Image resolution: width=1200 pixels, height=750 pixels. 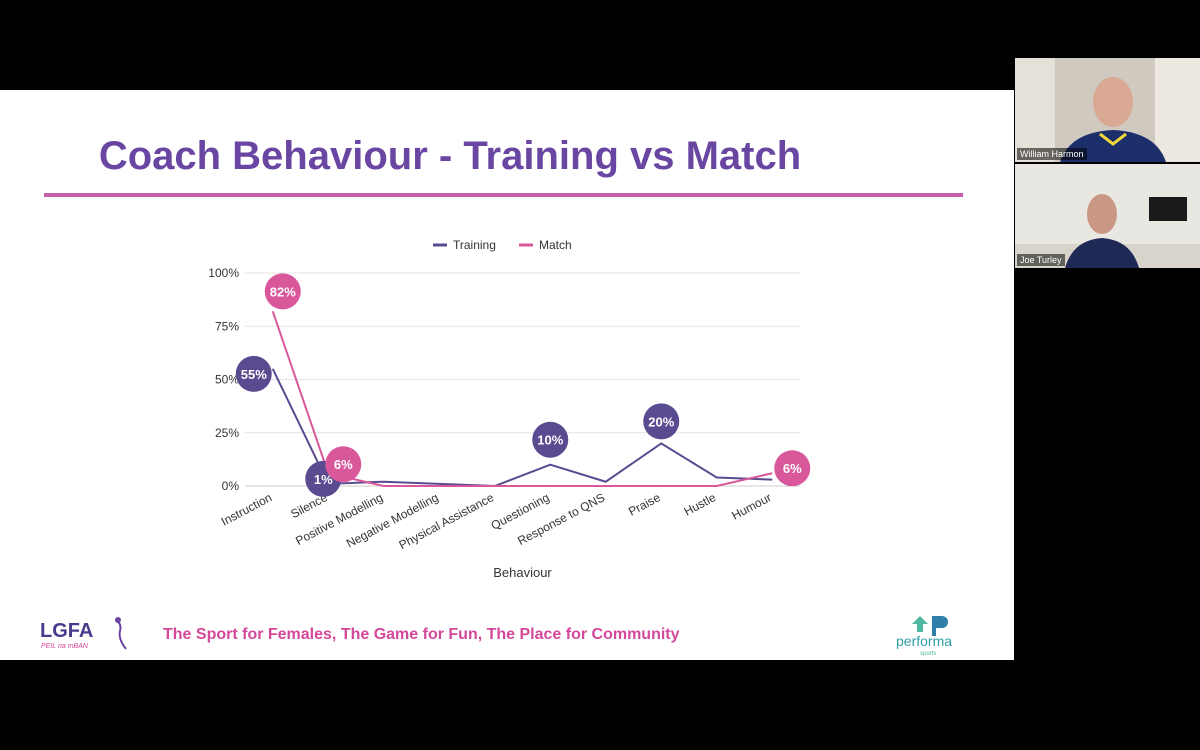 What do you see at coordinates (227, 433) in the screenshot?
I see `y-tick-label: 25%` at bounding box center [227, 433].